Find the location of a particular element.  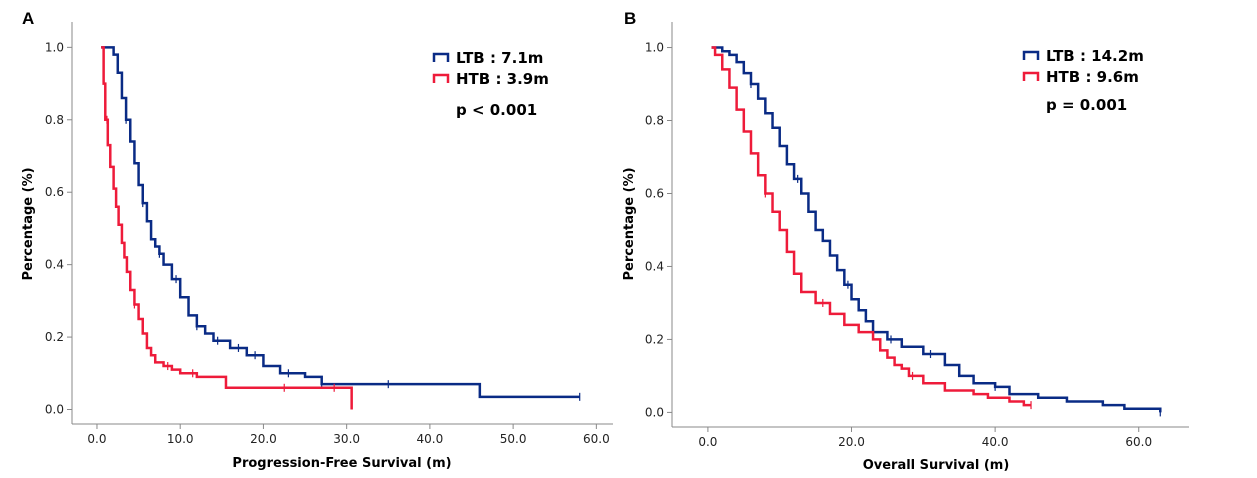

panel-b-y-tick-label: 0.0 is located at coordinates (654, 412).